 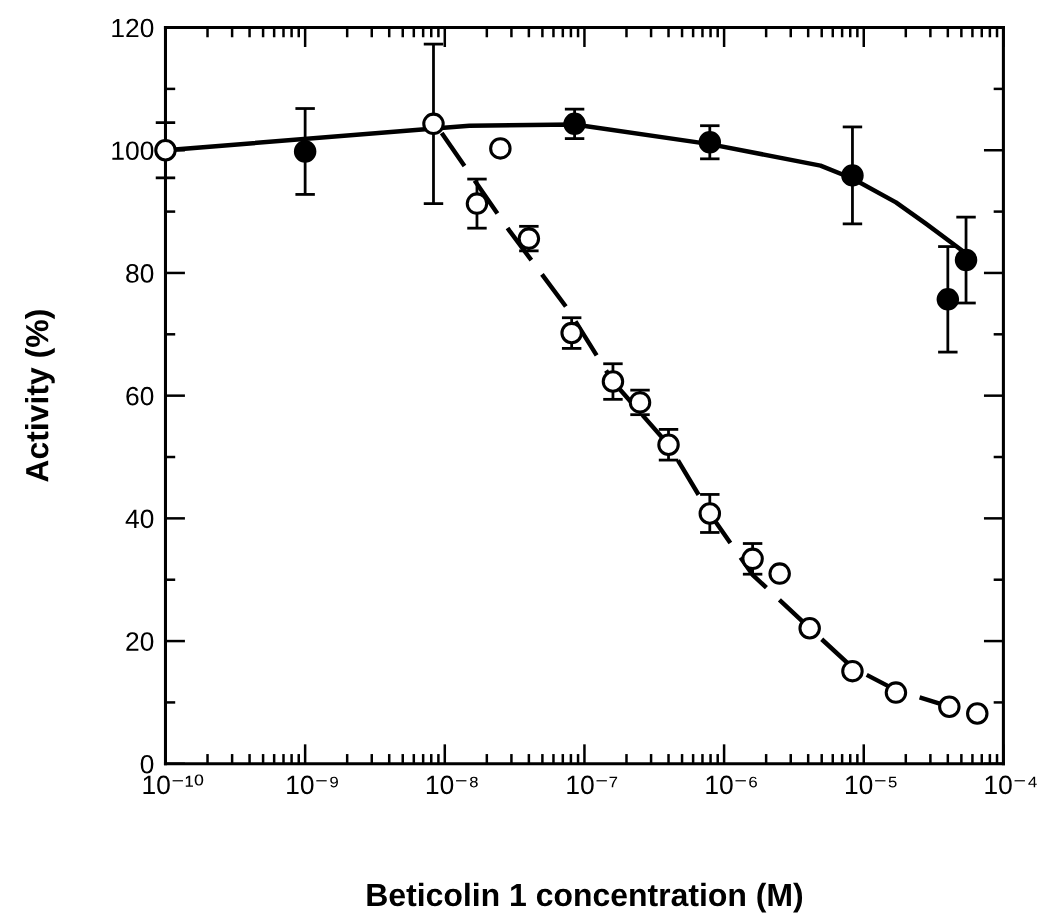 What do you see at coordinates (173, 784) in the screenshot?
I see `x-tick-label: 10⁻¹⁰` at bounding box center [173, 784].